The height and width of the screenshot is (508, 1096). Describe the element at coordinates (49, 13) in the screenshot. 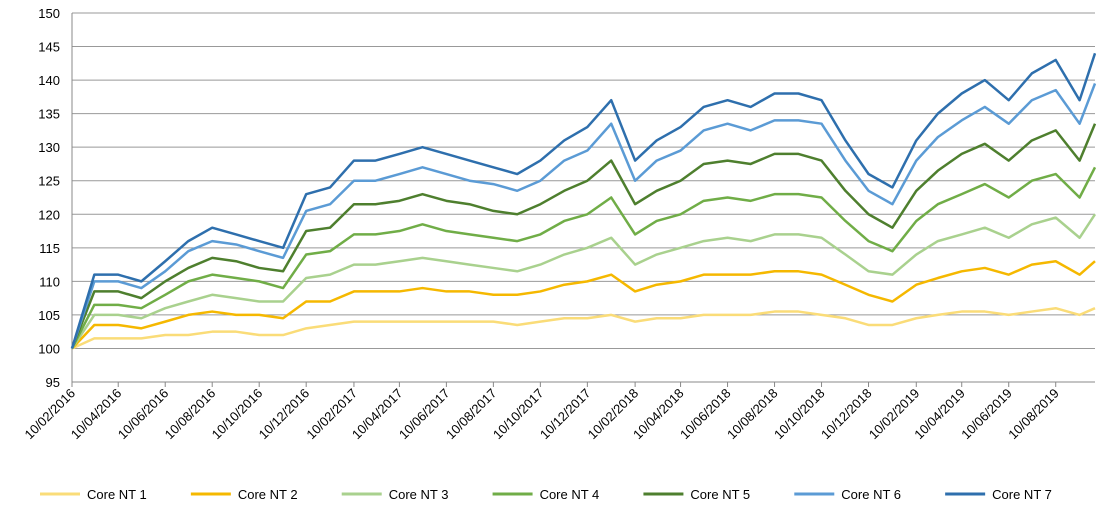

I see `y-tick-label: 150` at that location.